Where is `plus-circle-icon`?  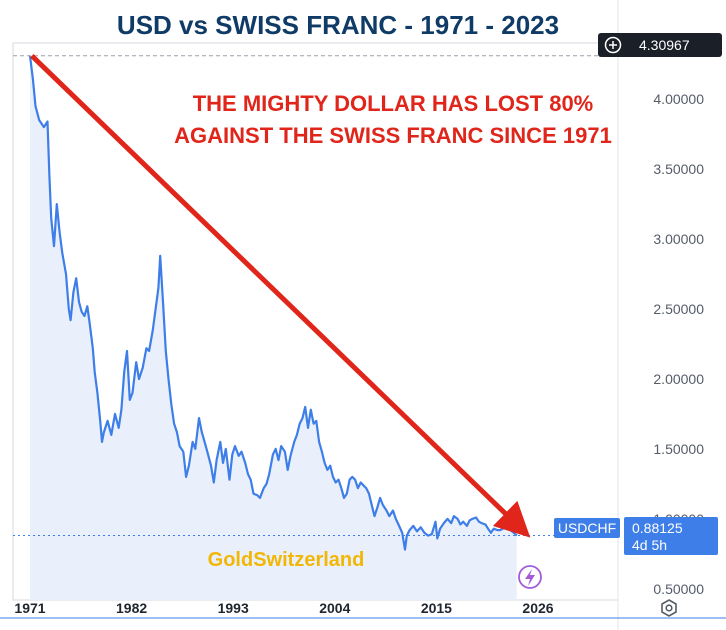 plus-circle-icon is located at coordinates (613, 45).